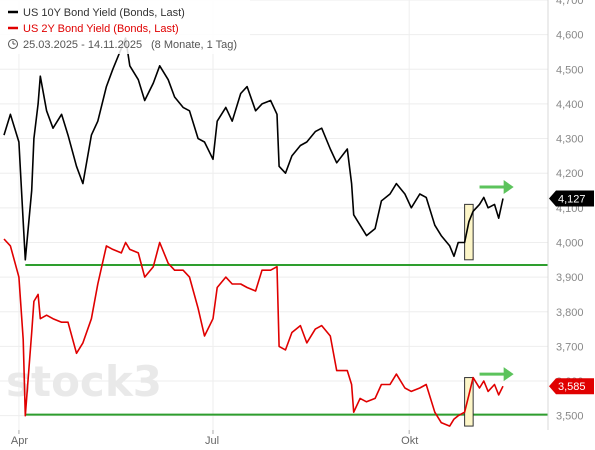 This screenshot has width=595, height=450. What do you see at coordinates (101, 29) in the screenshot?
I see `legend-label-2y: US 2Y Bond Yield (Bonds, Last)` at bounding box center [101, 29].